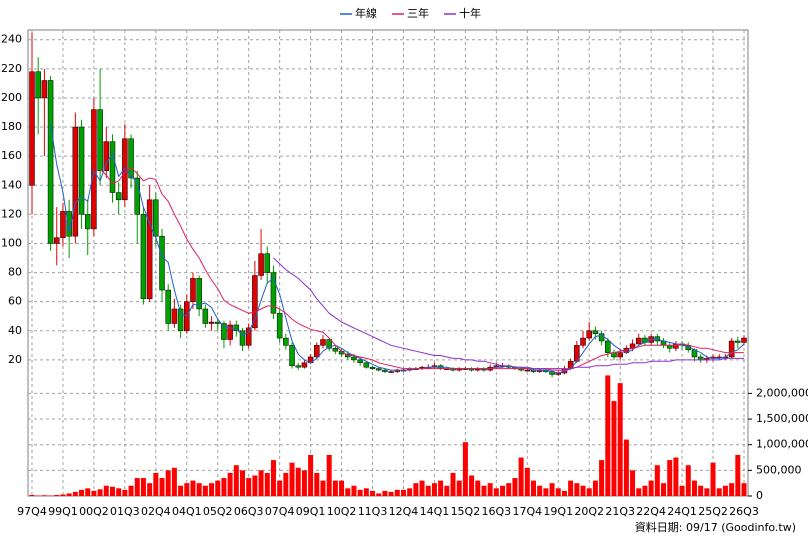  I want to click on legend-label: 三年, so click(418, 13).